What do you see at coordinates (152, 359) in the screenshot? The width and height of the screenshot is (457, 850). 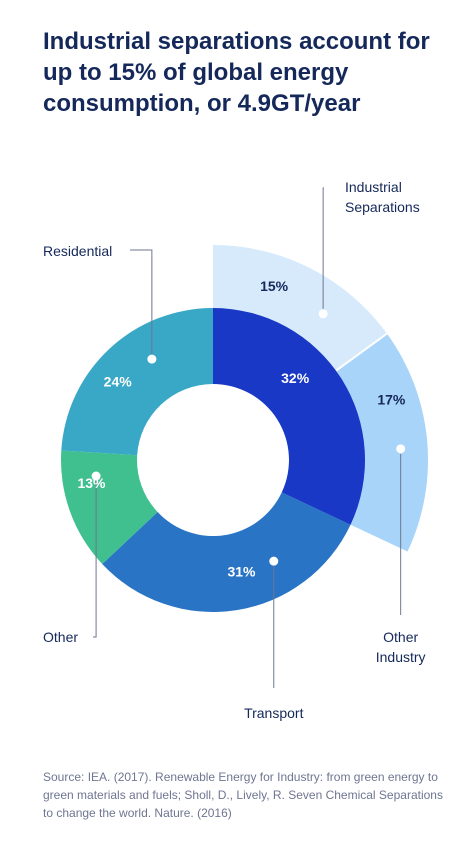 I see `leader-dot-residential` at bounding box center [152, 359].